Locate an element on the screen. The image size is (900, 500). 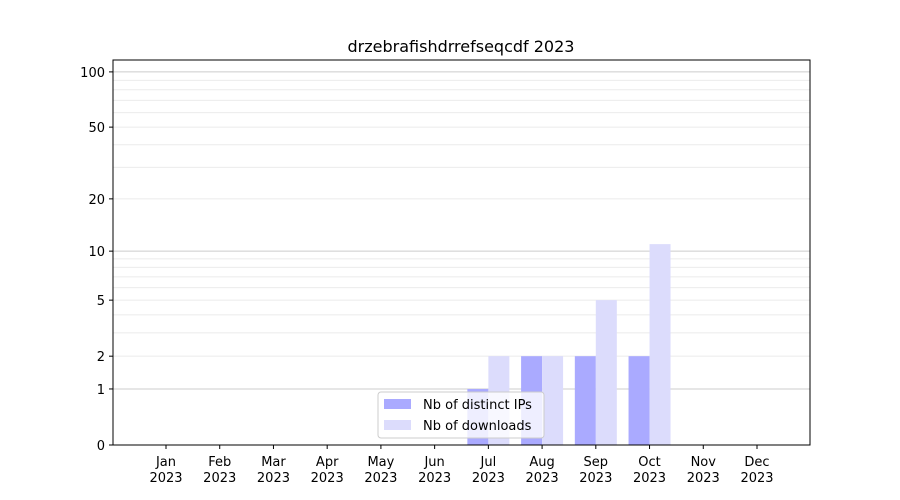
legend-box is located at coordinates (461, 415).